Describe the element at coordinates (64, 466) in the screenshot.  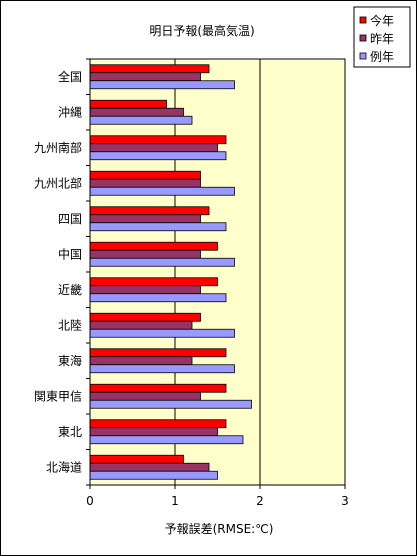
I see `category-label-12: 北海道` at that location.